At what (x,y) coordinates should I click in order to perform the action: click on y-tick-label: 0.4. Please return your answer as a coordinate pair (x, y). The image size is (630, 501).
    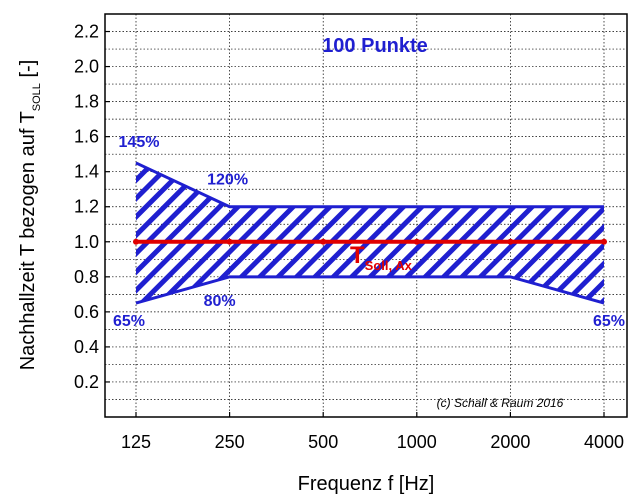
    Looking at the image, I should click on (86, 347).